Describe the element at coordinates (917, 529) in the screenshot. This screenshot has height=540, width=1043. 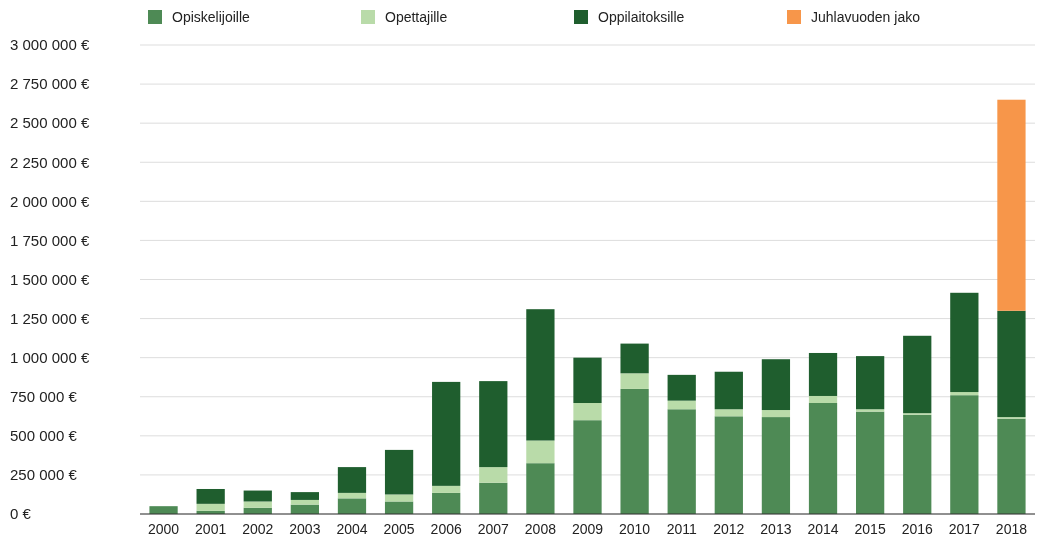
I see `x-tick-label: 2016` at that location.